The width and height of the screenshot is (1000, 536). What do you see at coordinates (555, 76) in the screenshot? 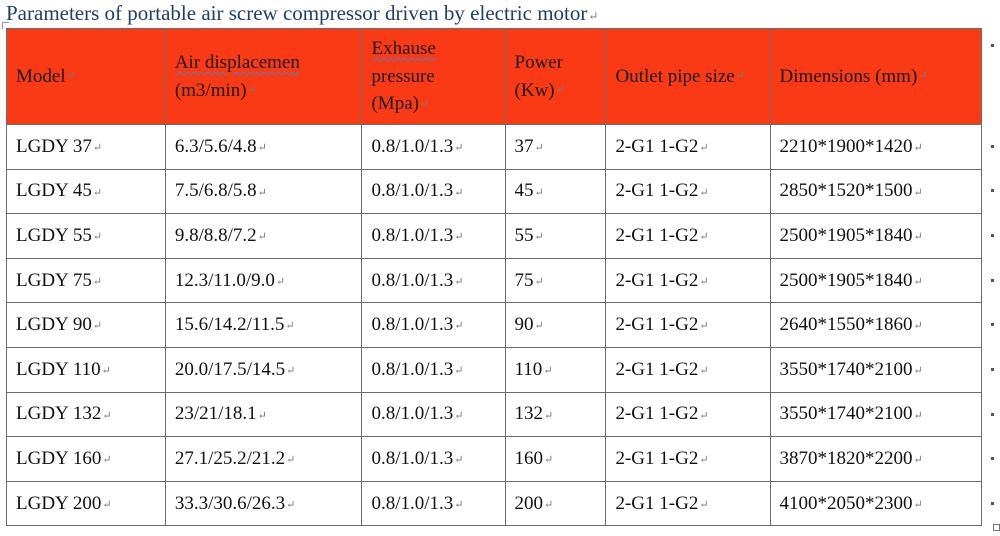
I see `header-power: Power (Kw)↵` at bounding box center [555, 76].